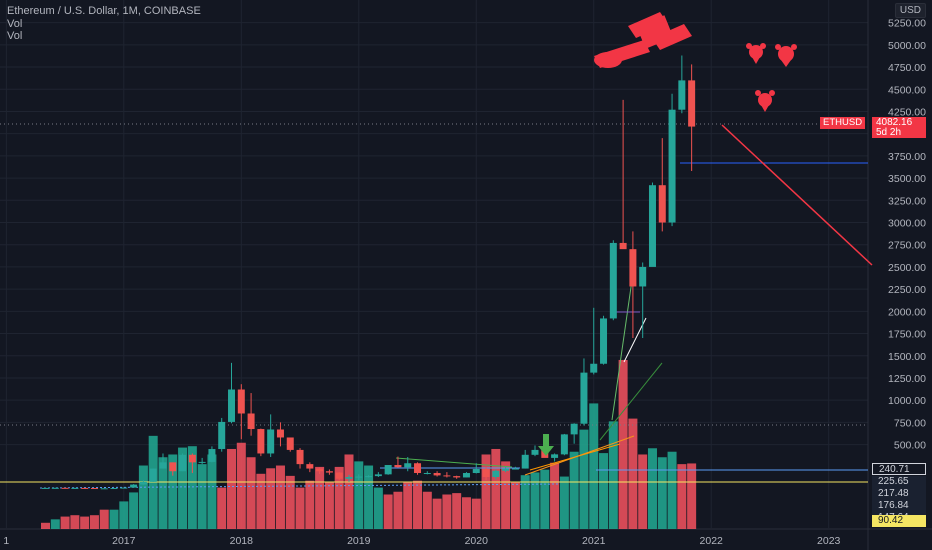  What do you see at coordinates (899, 482) in the screenshot?
I see `volume-badge: 225.65` at bounding box center [899, 482].